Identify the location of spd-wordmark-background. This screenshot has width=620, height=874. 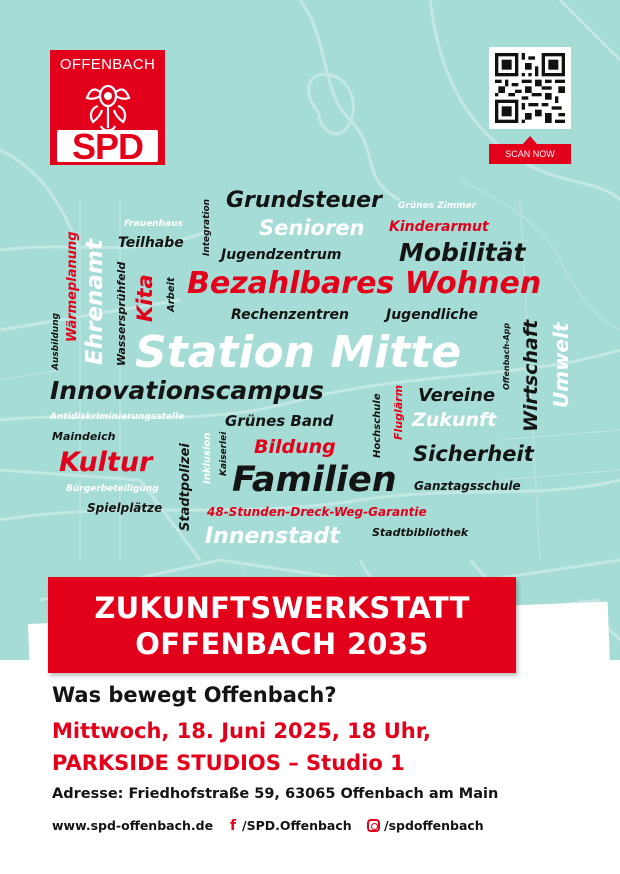
(107, 146).